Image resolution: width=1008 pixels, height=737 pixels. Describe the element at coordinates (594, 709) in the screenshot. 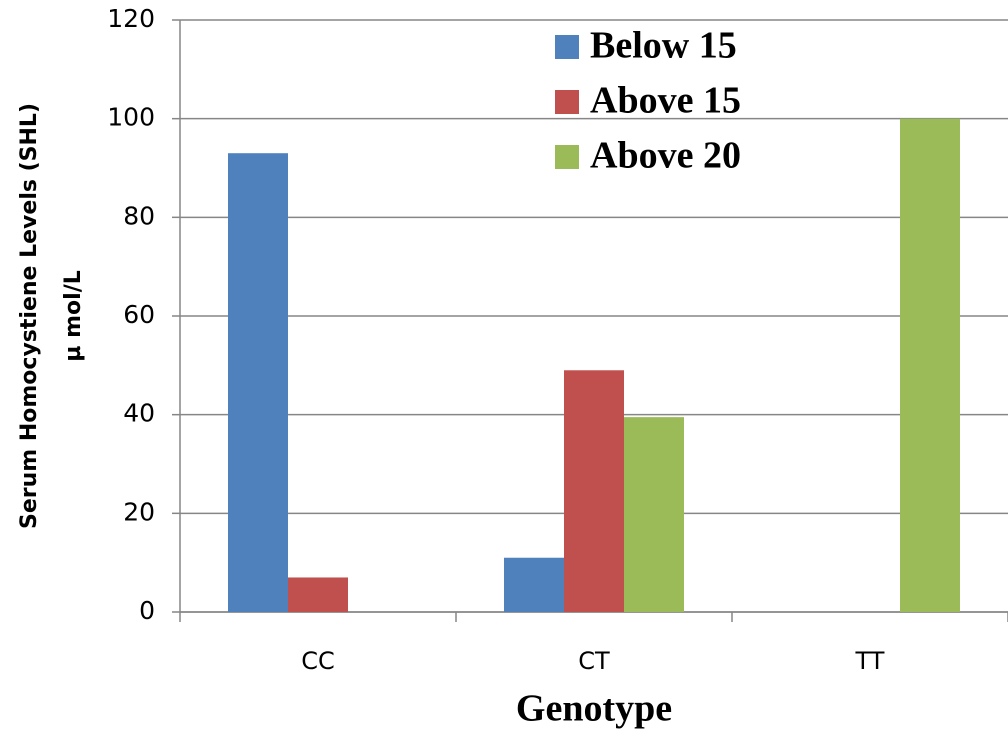

I see `x-axis-title: Genotype` at that location.